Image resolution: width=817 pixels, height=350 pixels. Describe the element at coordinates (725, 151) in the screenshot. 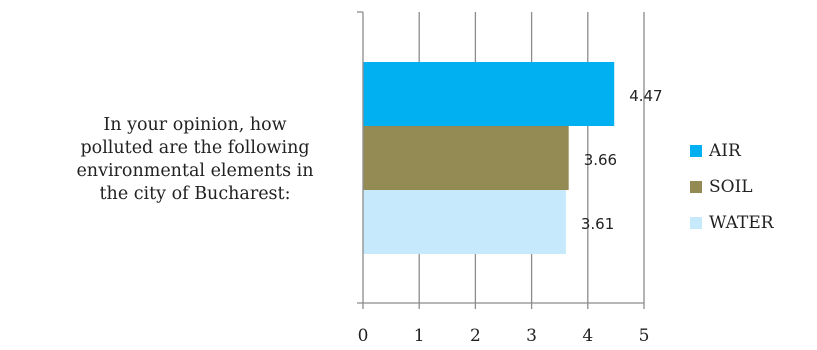

I see `legend-label-air: AIR` at that location.